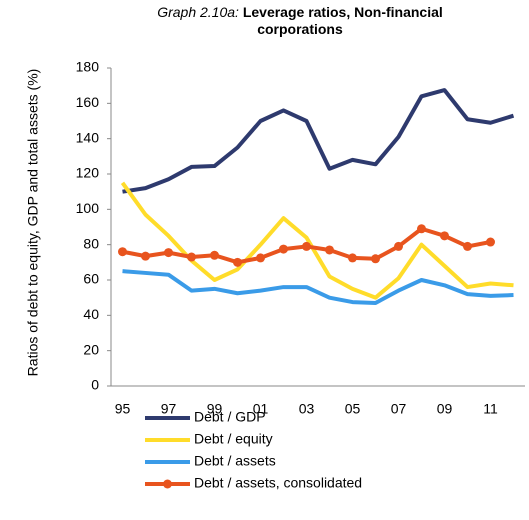 The width and height of the screenshot is (529, 520). What do you see at coordinates (123, 409) in the screenshot?
I see `x-tick-label: 95` at bounding box center [123, 409].